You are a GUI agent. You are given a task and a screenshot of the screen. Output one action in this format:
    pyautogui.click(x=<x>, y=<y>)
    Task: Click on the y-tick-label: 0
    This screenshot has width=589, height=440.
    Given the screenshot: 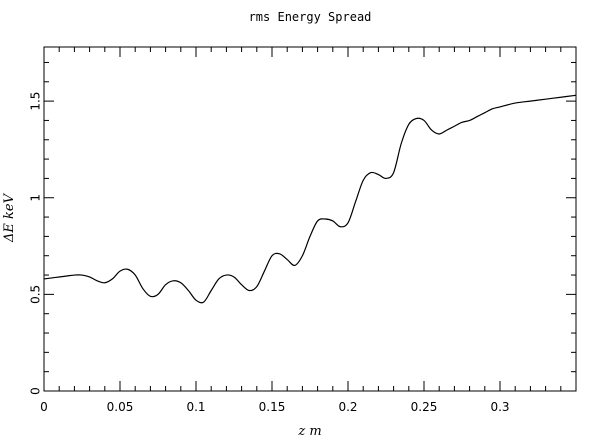 What is the action you would take?
    pyautogui.click(x=36, y=391)
    